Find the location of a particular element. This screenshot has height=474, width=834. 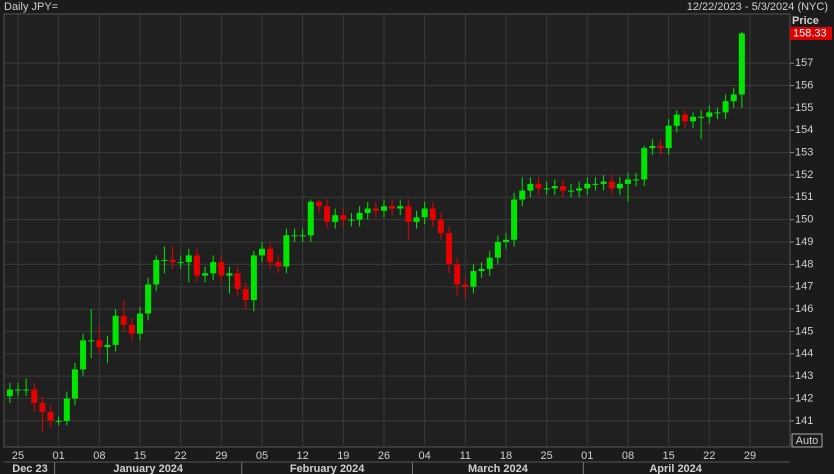

chart-title: Daily JPY= is located at coordinates (31, 7).